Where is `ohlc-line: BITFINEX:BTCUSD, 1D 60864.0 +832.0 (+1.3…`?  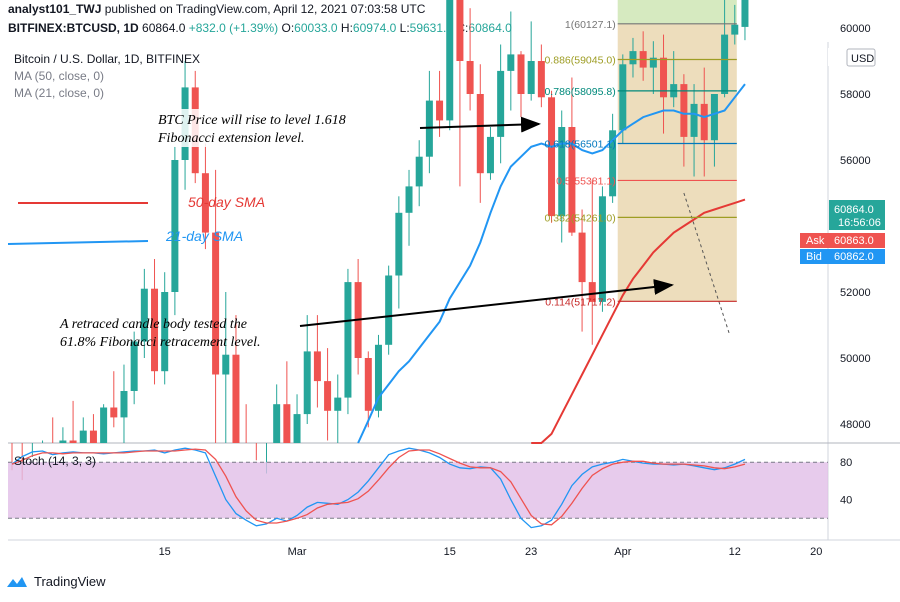
ohlc-line: BITFINEX:BTCUSD, 1D 60864.0 +832.0 (+1.3… is located at coordinates (260, 28).